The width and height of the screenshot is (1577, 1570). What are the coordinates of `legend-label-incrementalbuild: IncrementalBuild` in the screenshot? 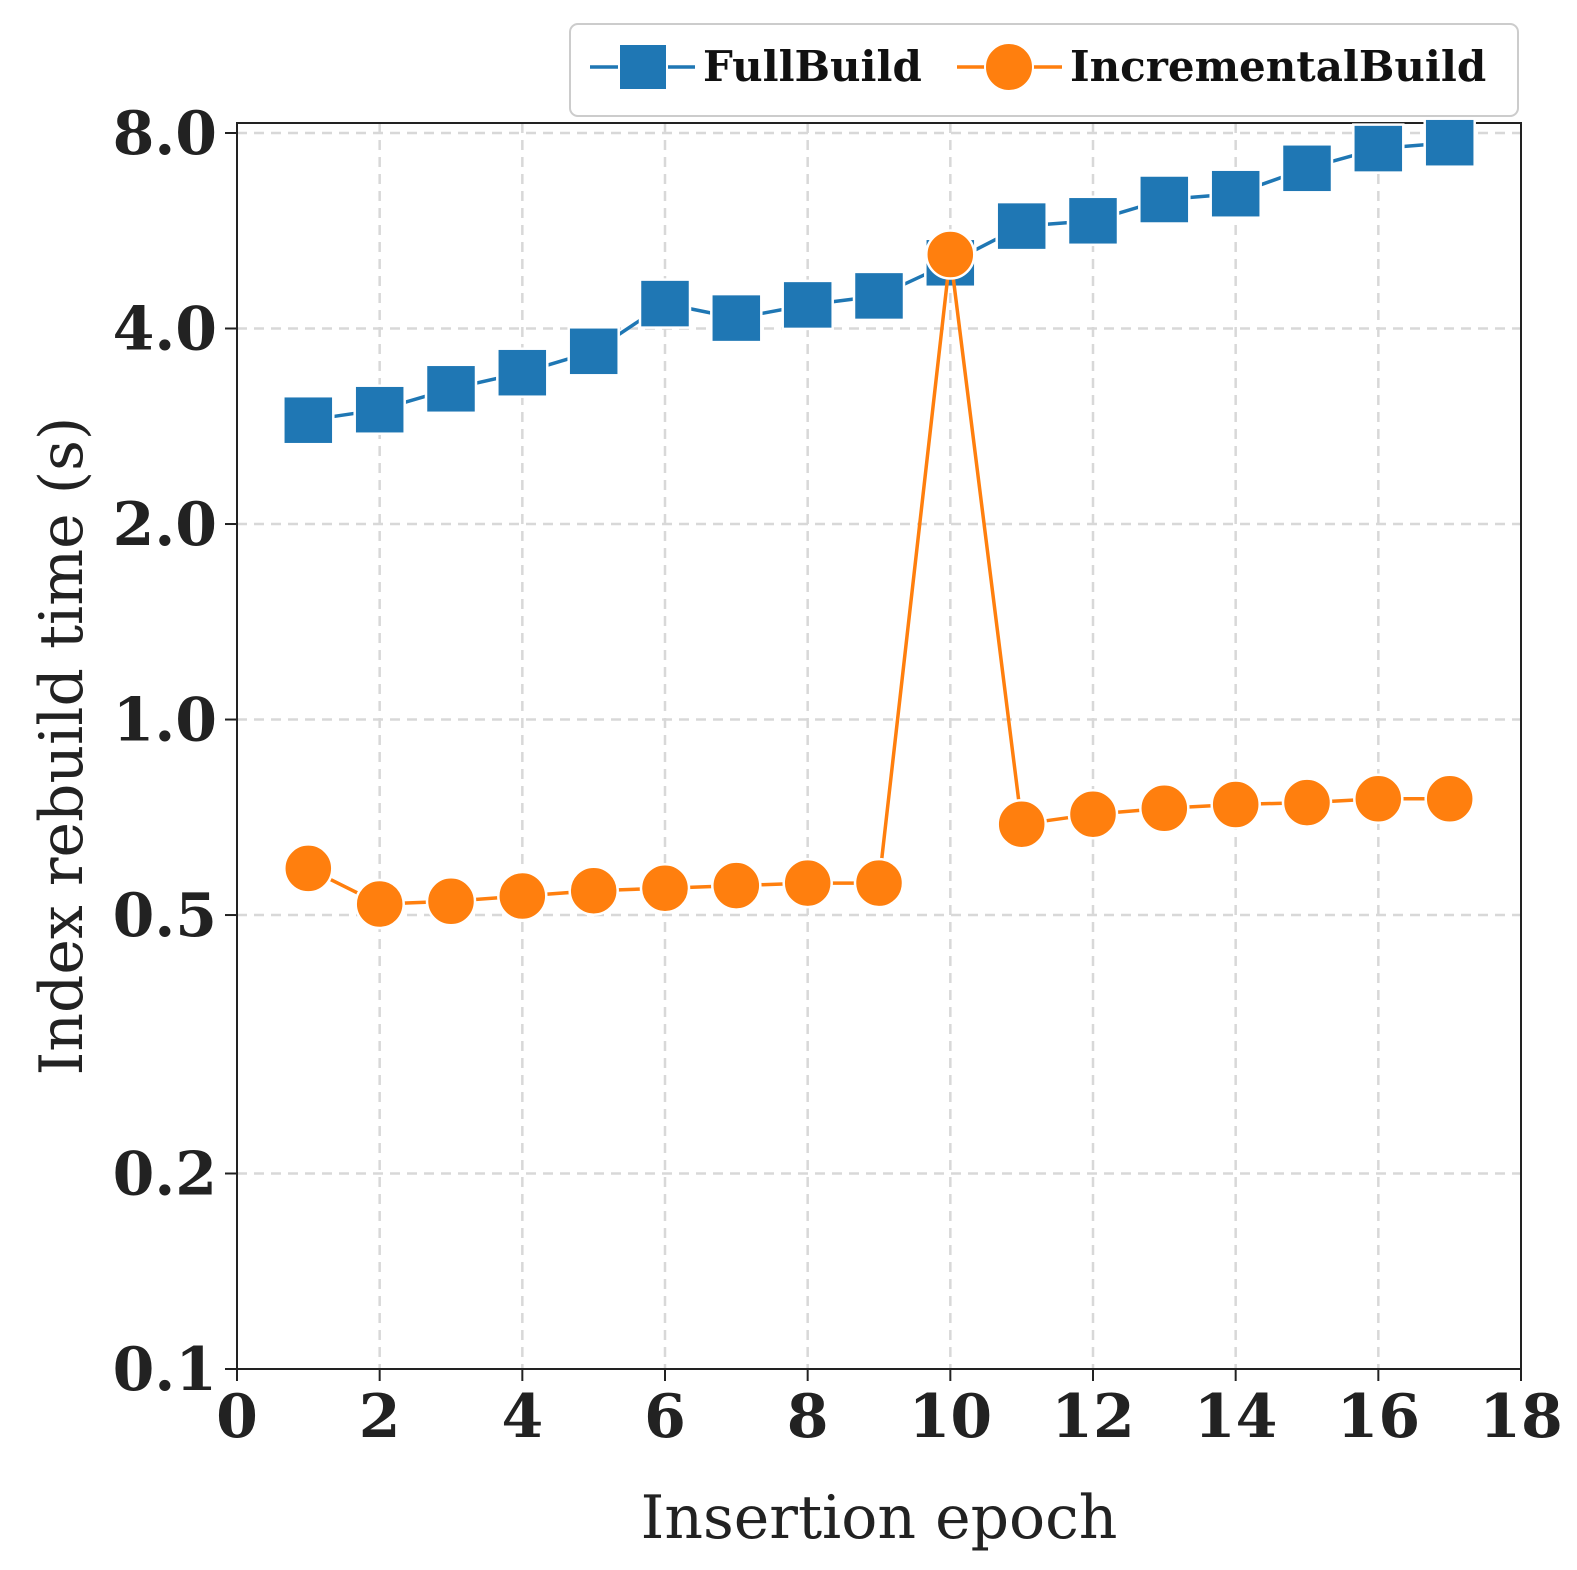 It's located at (1278, 66).